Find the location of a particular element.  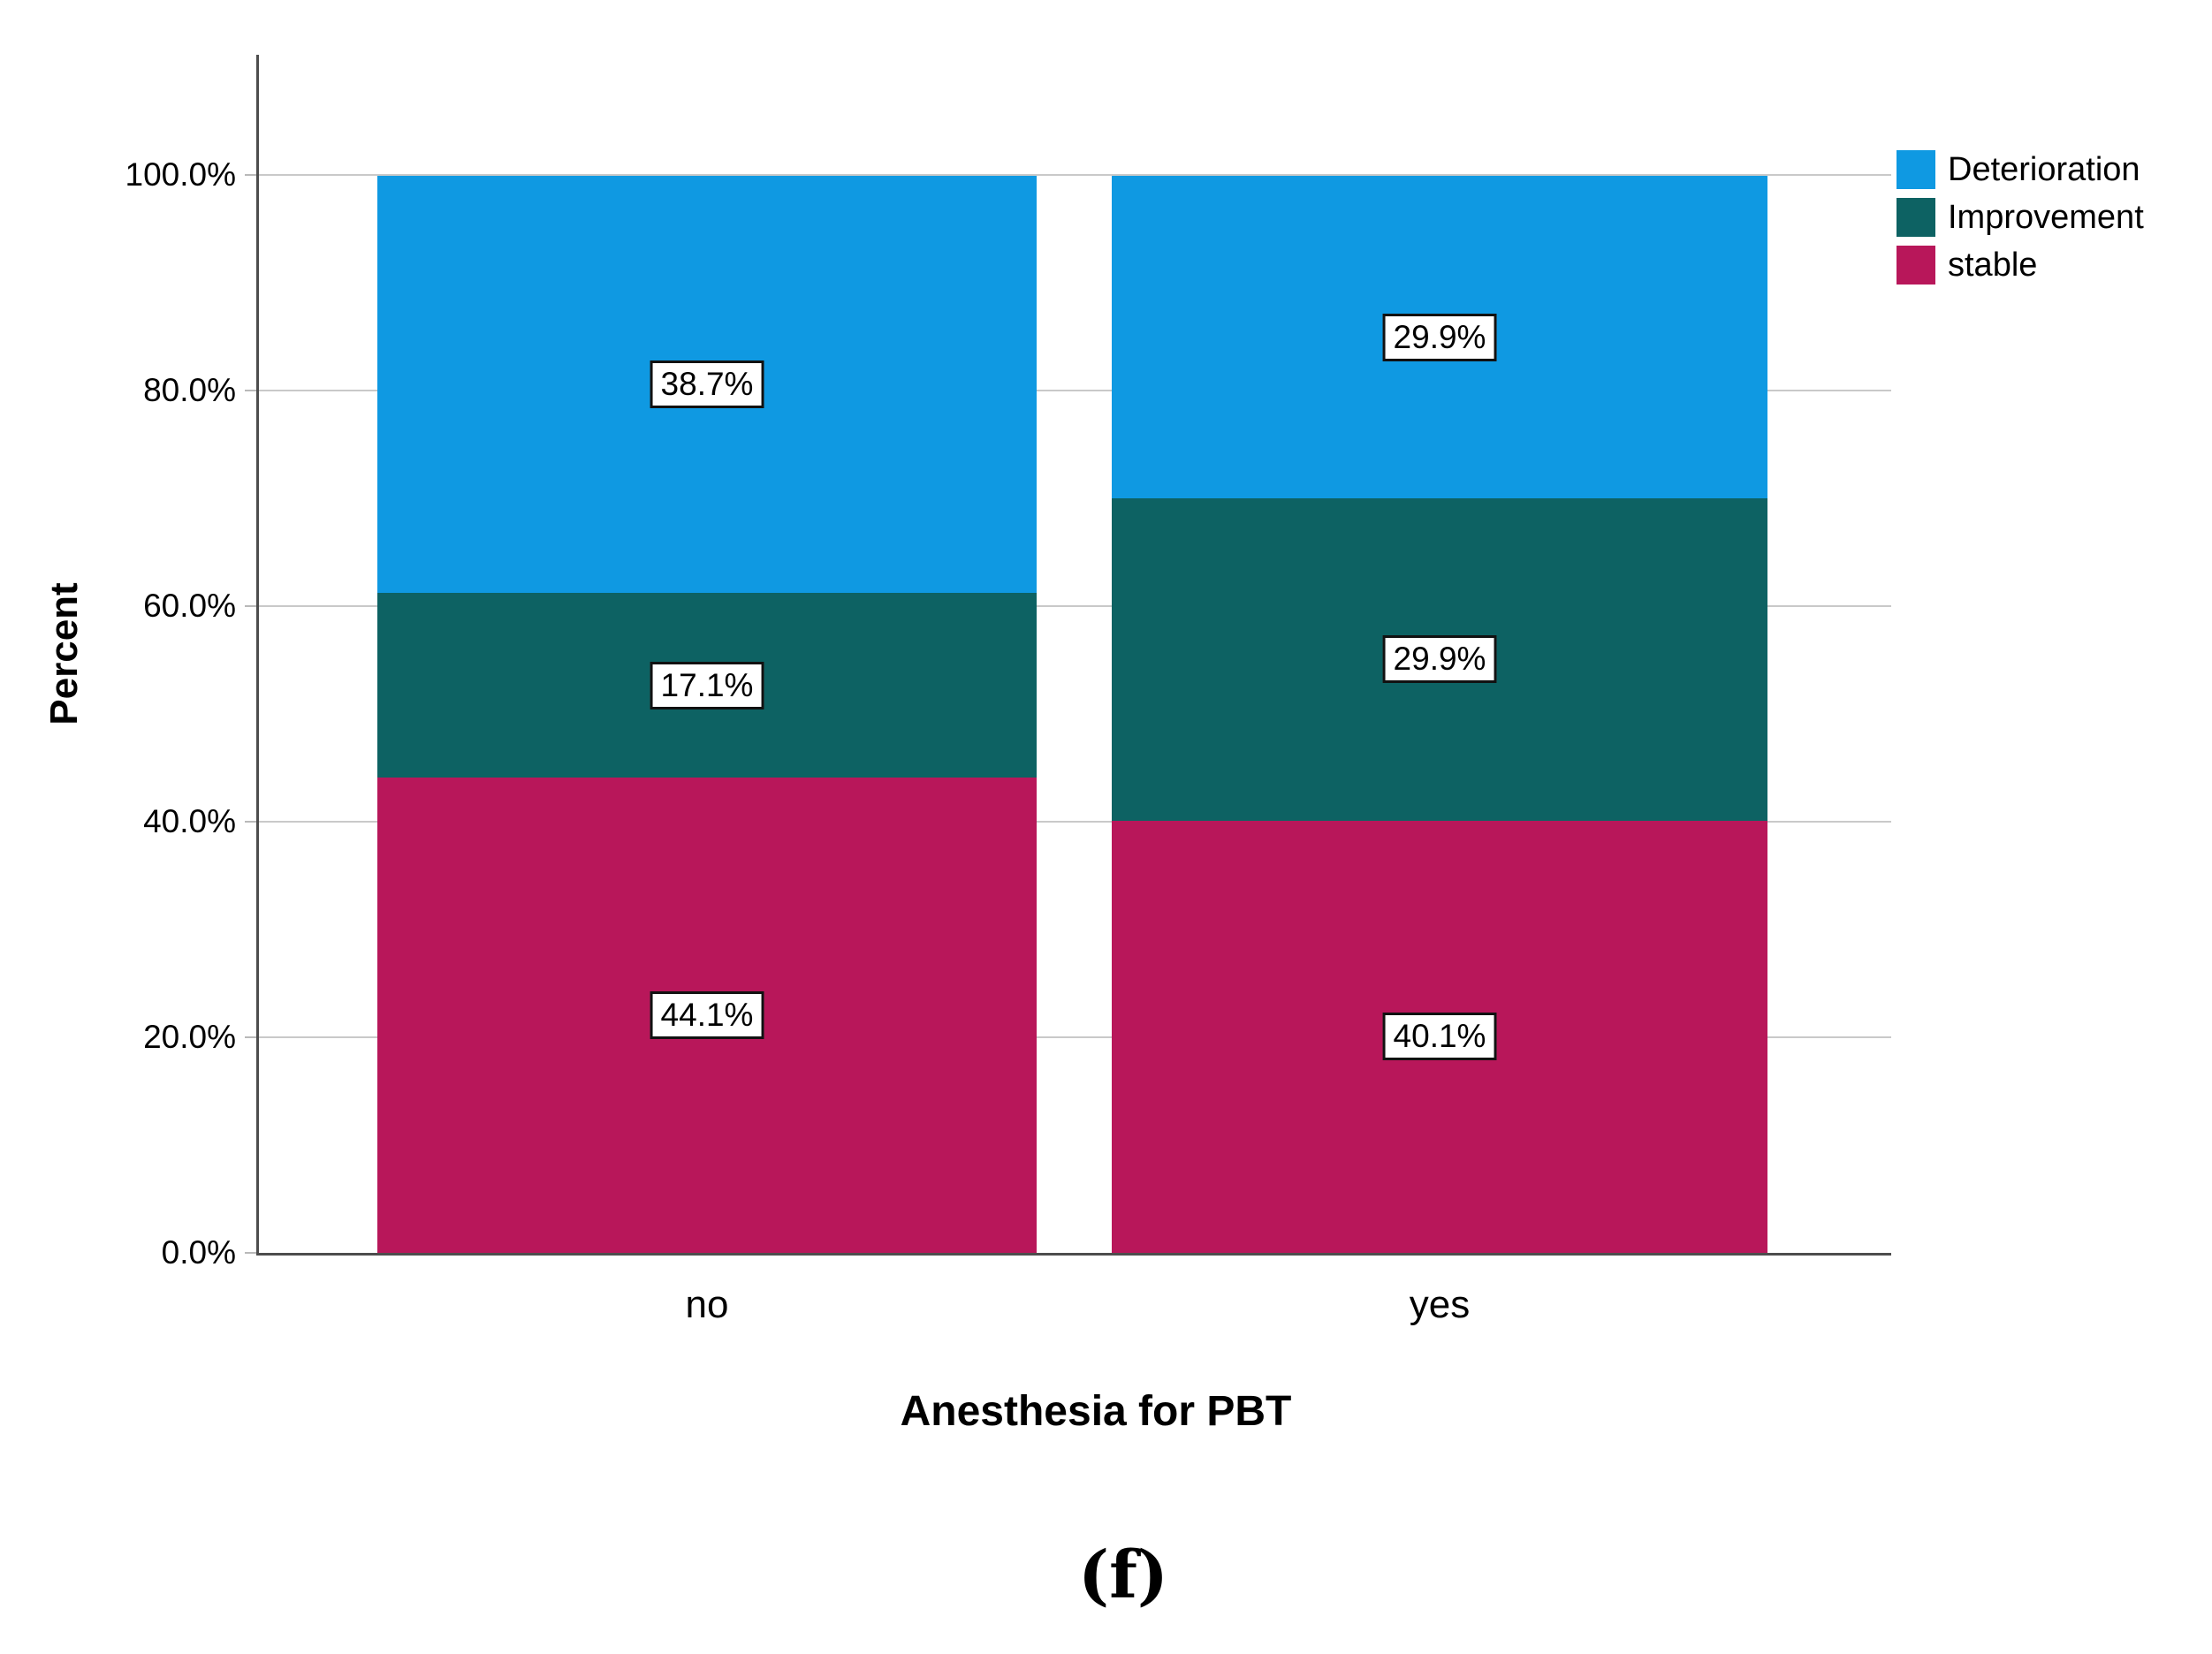

legend-entry-deterioration: Deterioration is located at coordinates (2021, 169).